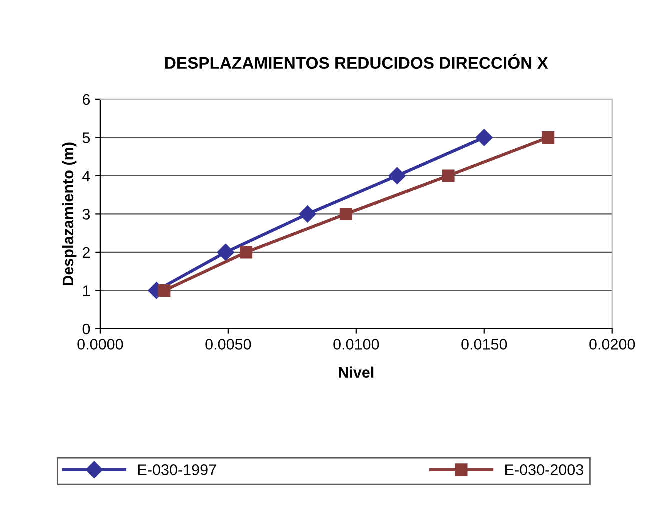 The image size is (648, 510). What do you see at coordinates (177, 470) in the screenshot?
I see `legend-label: E-030-1997` at bounding box center [177, 470].